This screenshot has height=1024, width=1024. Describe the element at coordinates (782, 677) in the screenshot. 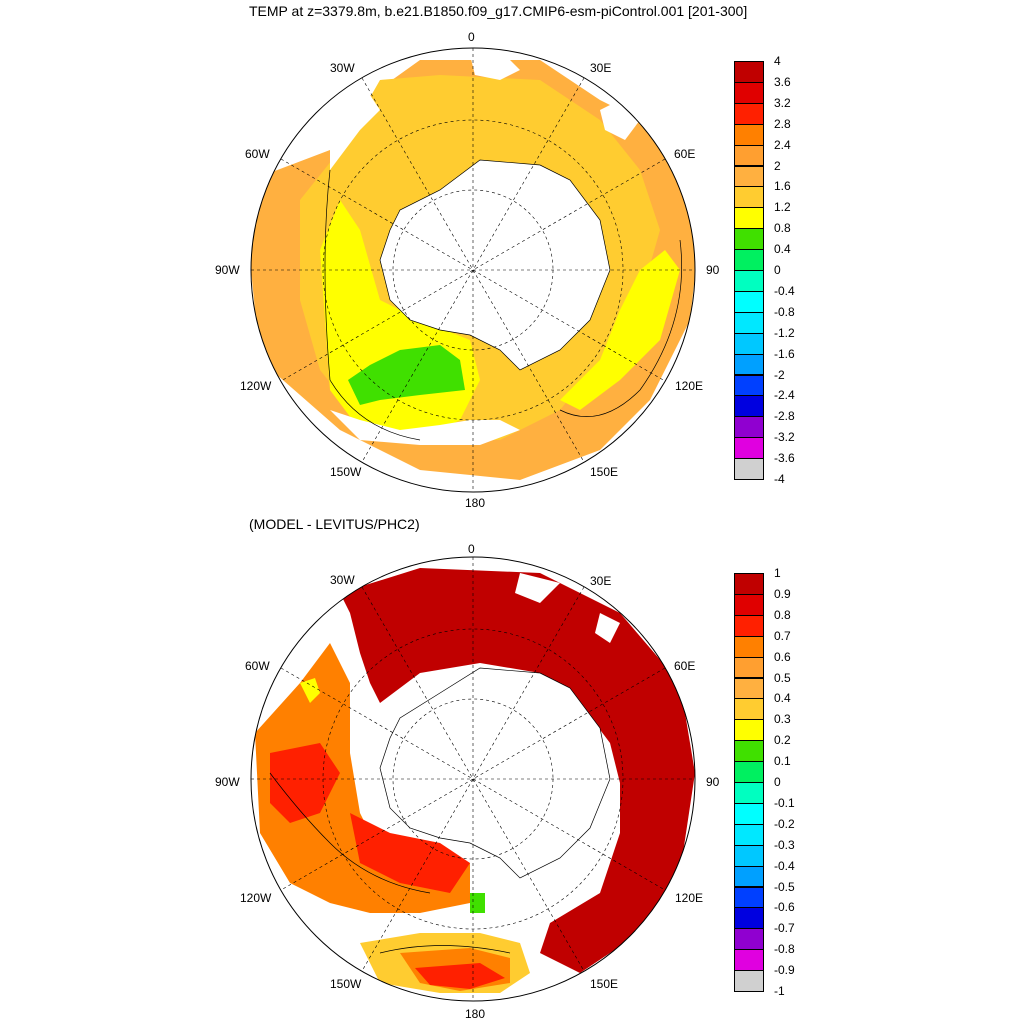

I see `colorbar-label: 0.5` at that location.